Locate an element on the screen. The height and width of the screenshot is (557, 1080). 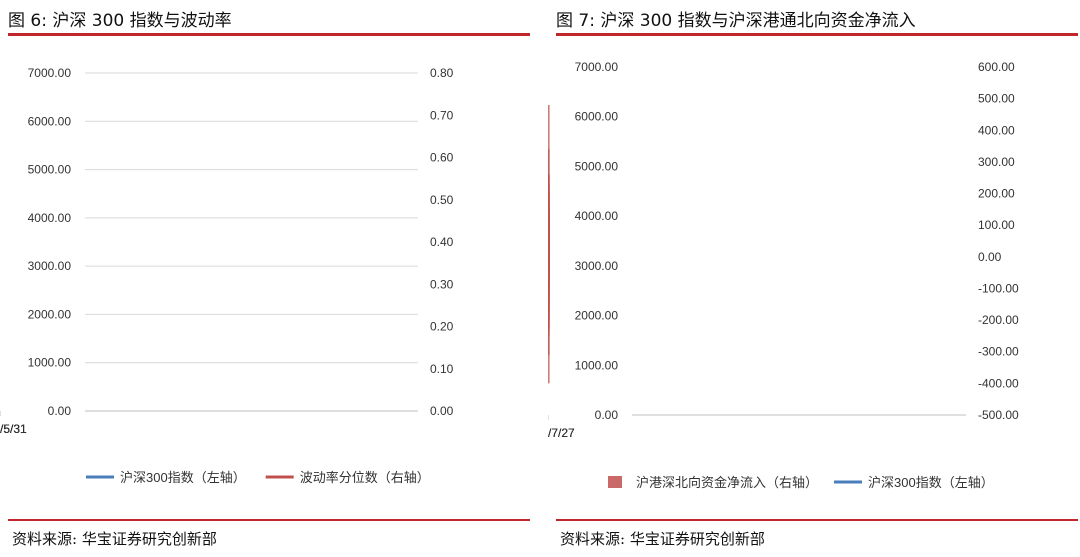
y-right-tick-label: 0.80 is located at coordinates (442, 73).